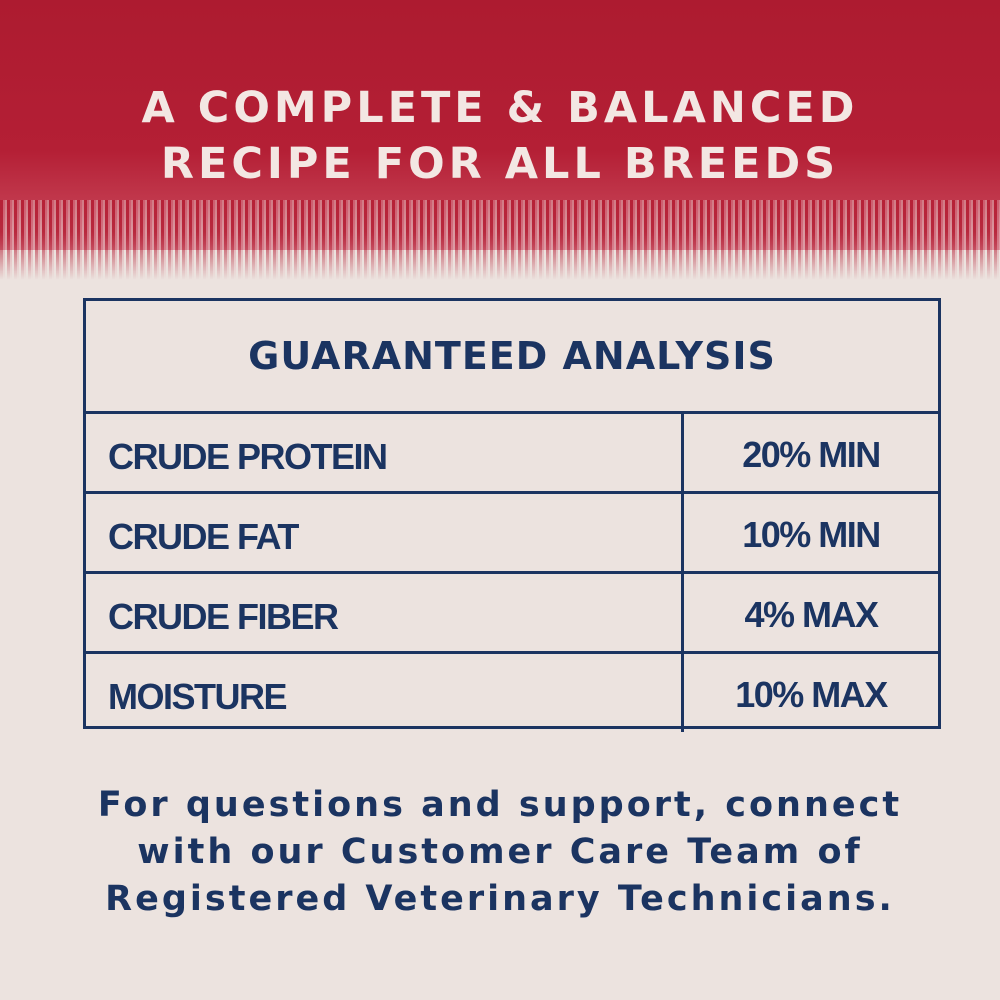 The image size is (1000, 1000). I want to click on headline-line-2: RECIPE FOR ALL BREEDS, so click(500, 164).